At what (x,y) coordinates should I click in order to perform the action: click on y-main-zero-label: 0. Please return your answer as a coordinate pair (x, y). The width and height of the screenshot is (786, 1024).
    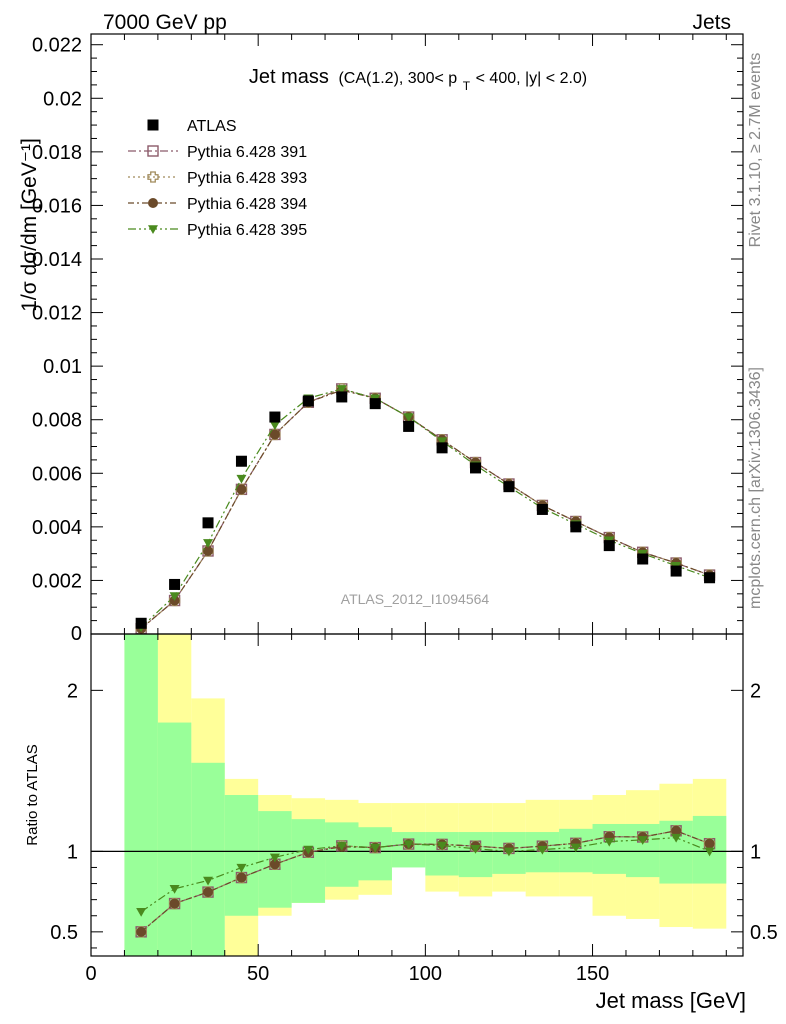
    Looking at the image, I should click on (76, 634).